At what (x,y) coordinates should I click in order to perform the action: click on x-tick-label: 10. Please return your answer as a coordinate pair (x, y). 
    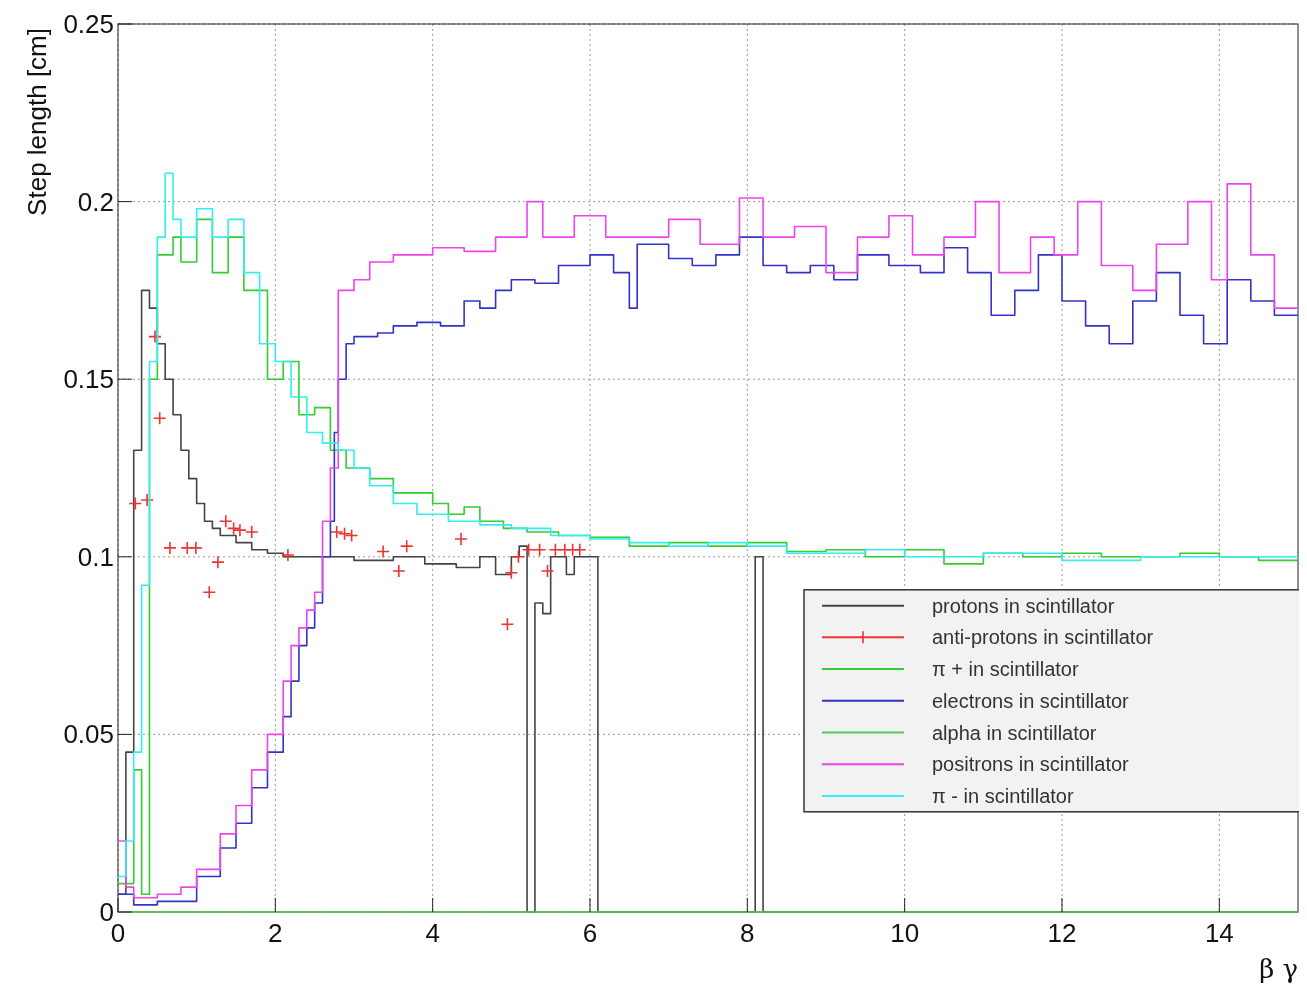
    Looking at the image, I should click on (905, 933).